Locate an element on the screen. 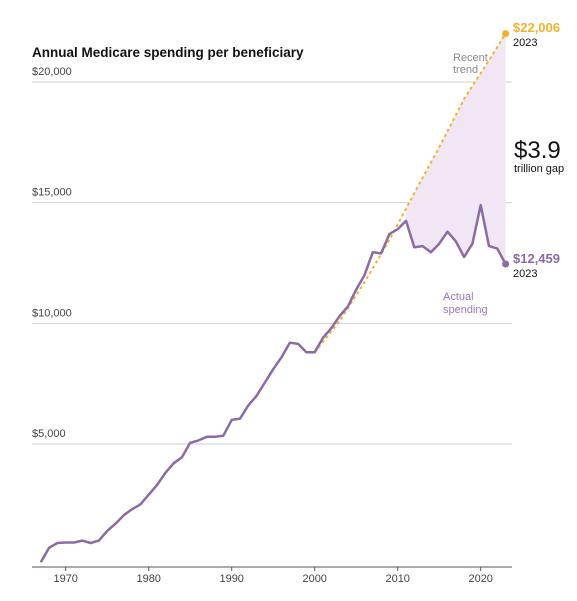 This screenshot has width=577, height=601. x-tick-label: 2020 is located at coordinates (480, 579).